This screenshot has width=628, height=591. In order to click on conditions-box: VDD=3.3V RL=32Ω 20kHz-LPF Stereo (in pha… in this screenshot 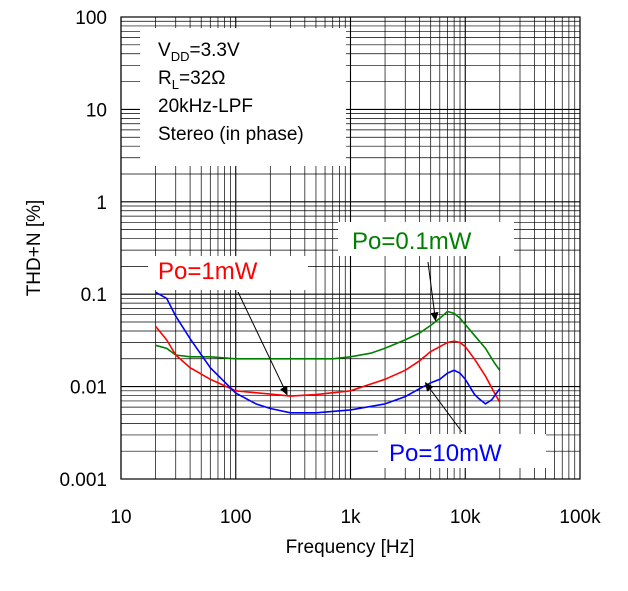, I will do `click(243, 97)`.